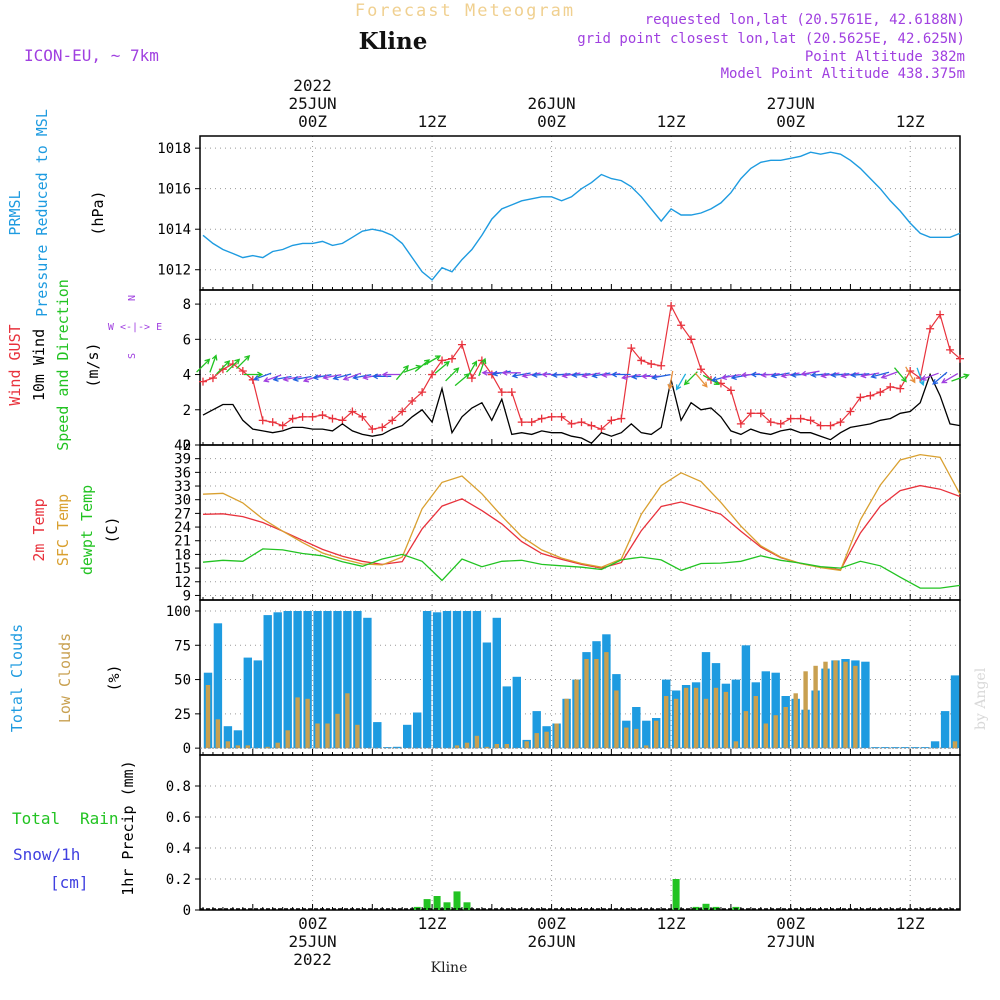 Image resolution: width=1000 pixels, height=1000 pixels. What do you see at coordinates (449, 968) in the screenshot?
I see `footer-location: Kline` at bounding box center [449, 968].